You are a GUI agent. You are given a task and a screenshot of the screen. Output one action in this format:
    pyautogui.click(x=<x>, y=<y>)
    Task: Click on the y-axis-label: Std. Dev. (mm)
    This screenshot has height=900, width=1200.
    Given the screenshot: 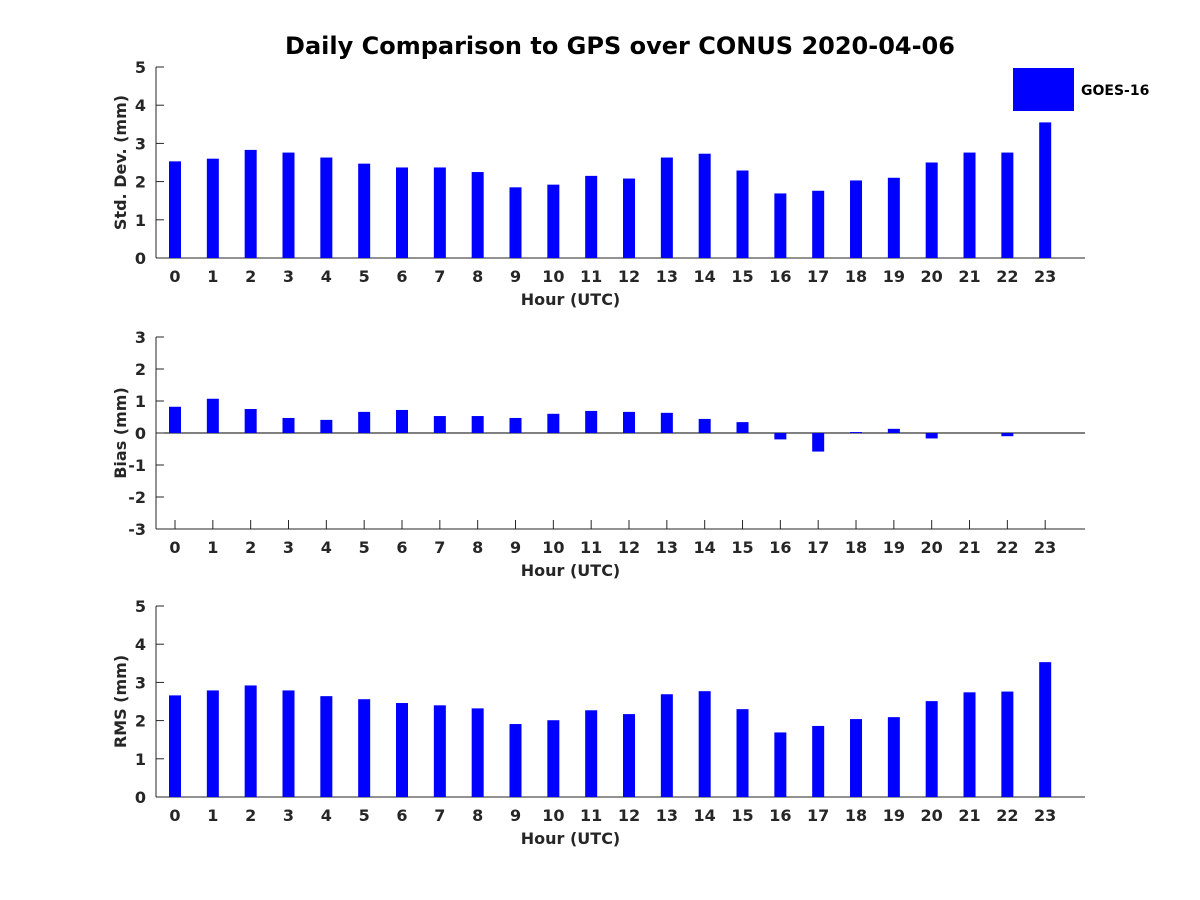 What is the action you would take?
    pyautogui.click(x=120, y=162)
    